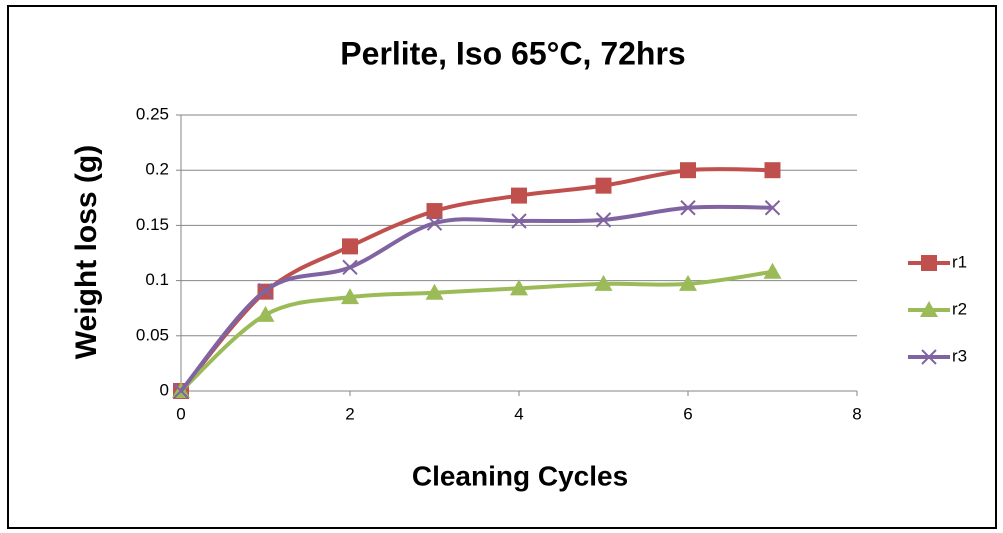 This screenshot has height=533, width=1003. Describe the element at coordinates (959, 355) in the screenshot. I see `legend-label: r3` at that location.